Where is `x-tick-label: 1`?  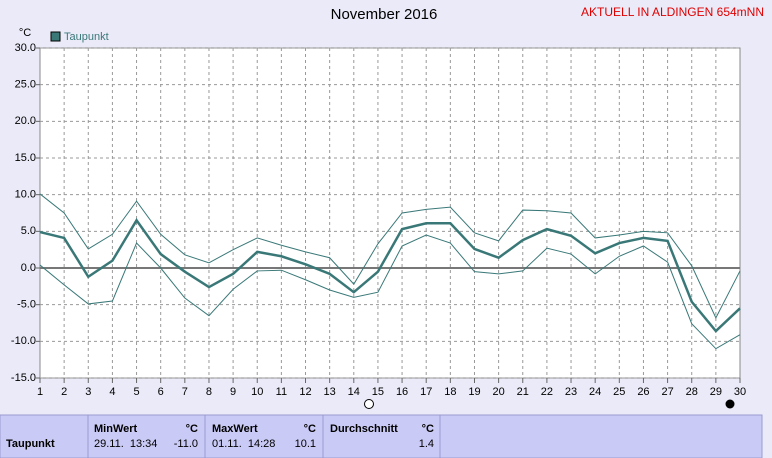 x-tick-label: 1 is located at coordinates (40, 392).